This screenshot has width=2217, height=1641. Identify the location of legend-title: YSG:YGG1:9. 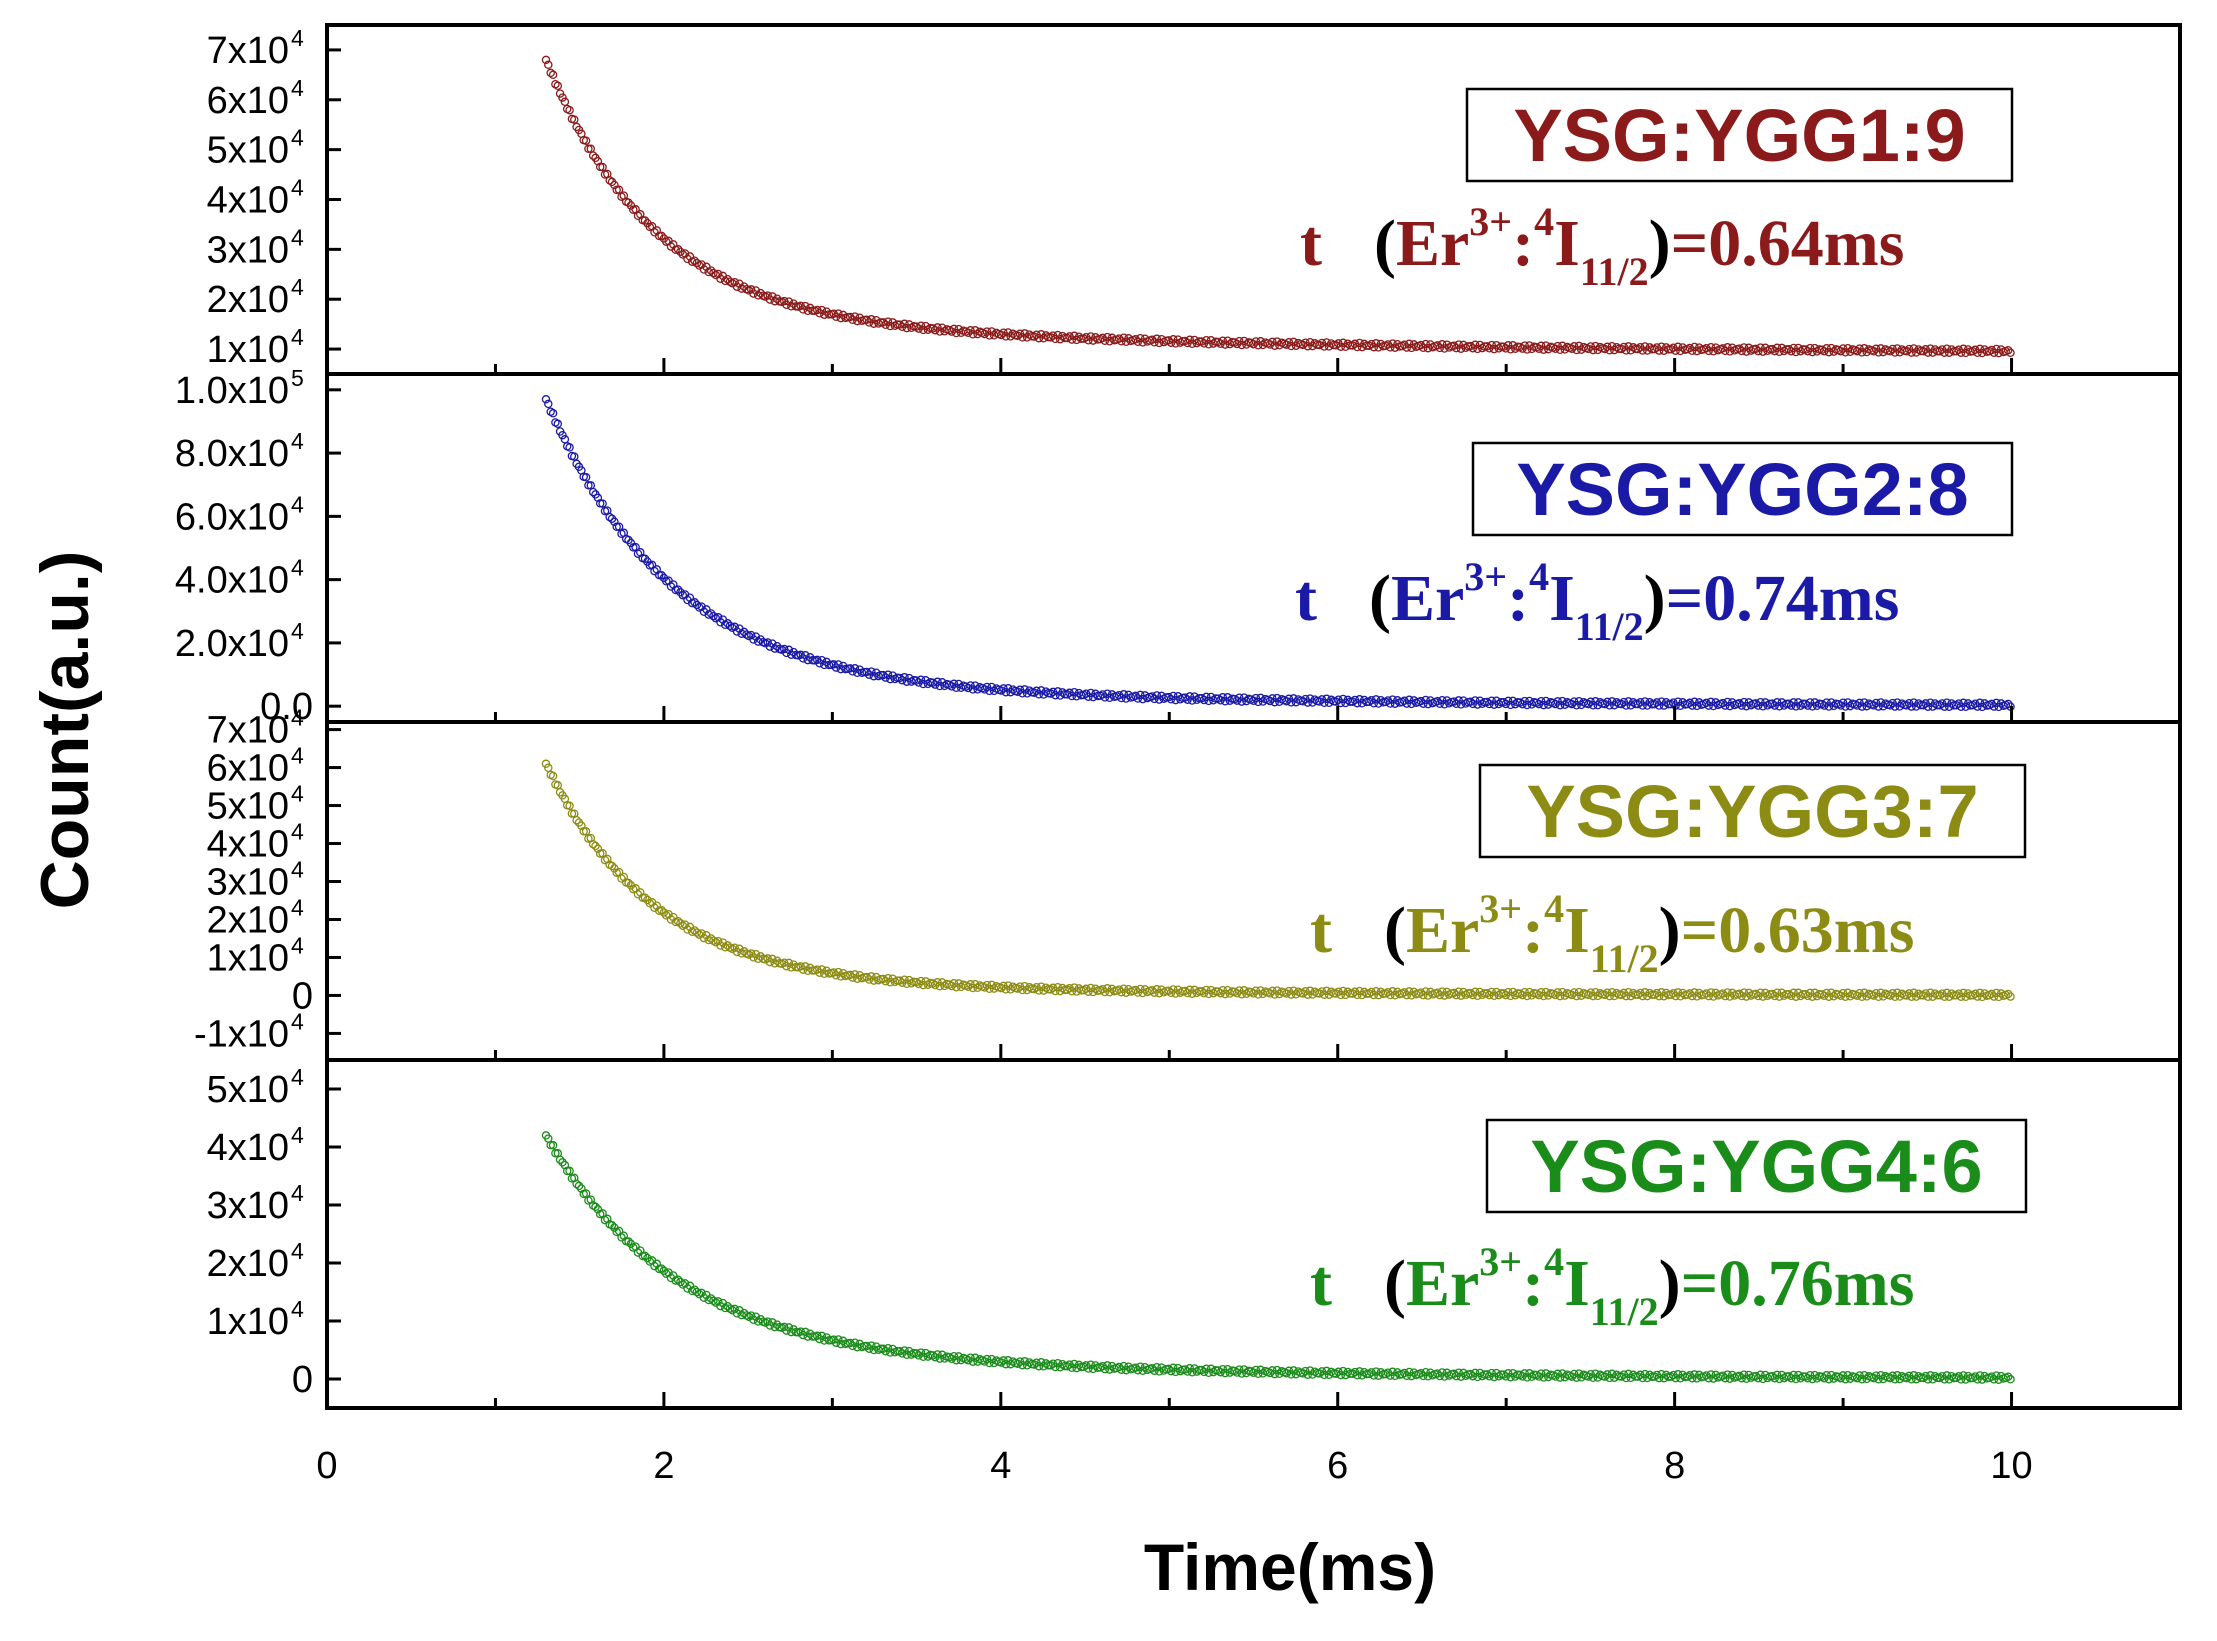
(1739, 135).